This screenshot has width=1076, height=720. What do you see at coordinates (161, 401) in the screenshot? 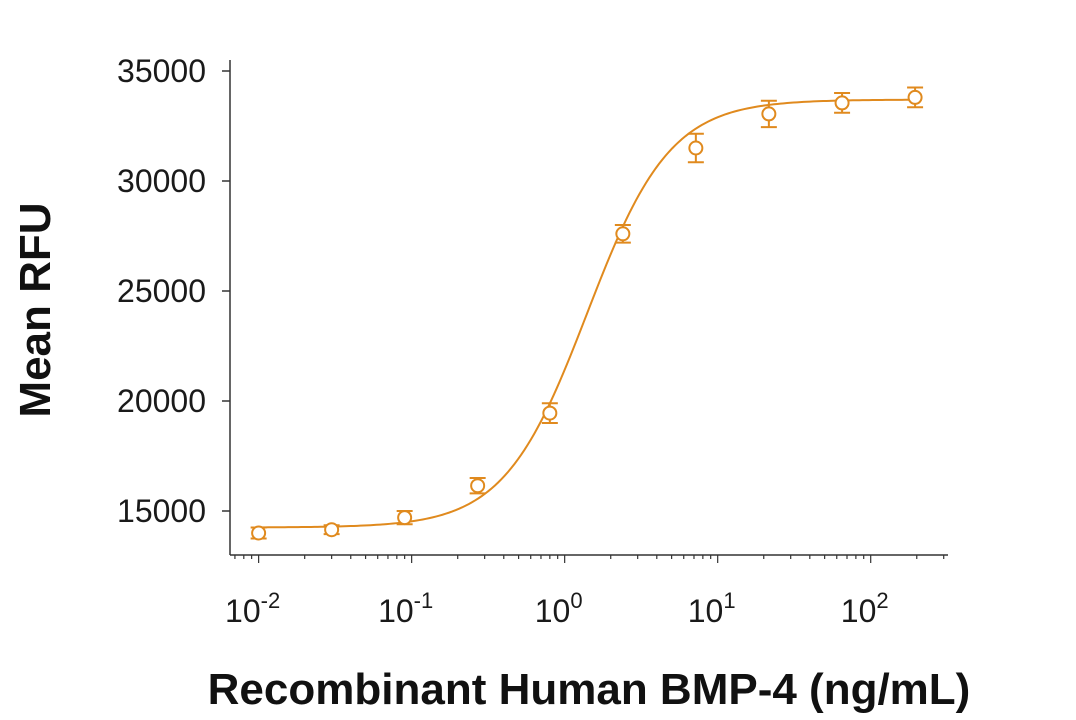
I see `y-tick-label: 20000` at bounding box center [161, 401].